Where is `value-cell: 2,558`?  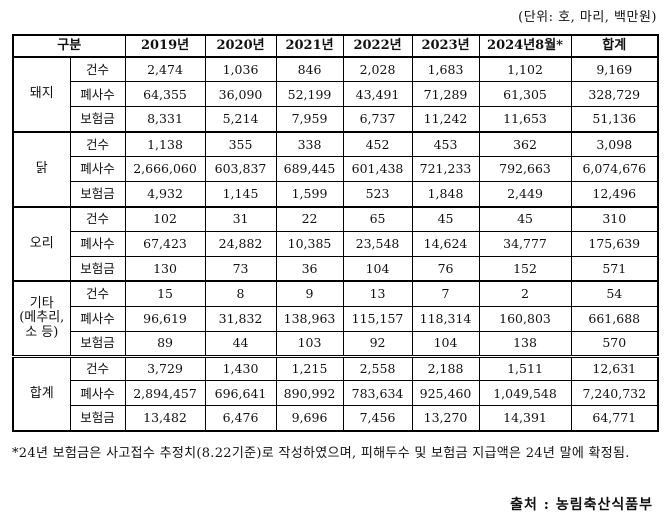
value-cell: 2,558 is located at coordinates (377, 368).